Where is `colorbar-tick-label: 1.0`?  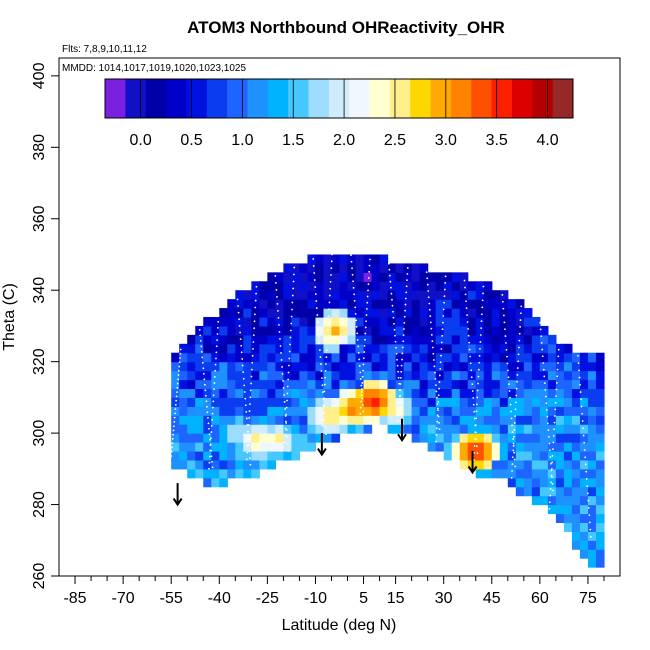 colorbar-tick-label: 1.0 is located at coordinates (242, 140).